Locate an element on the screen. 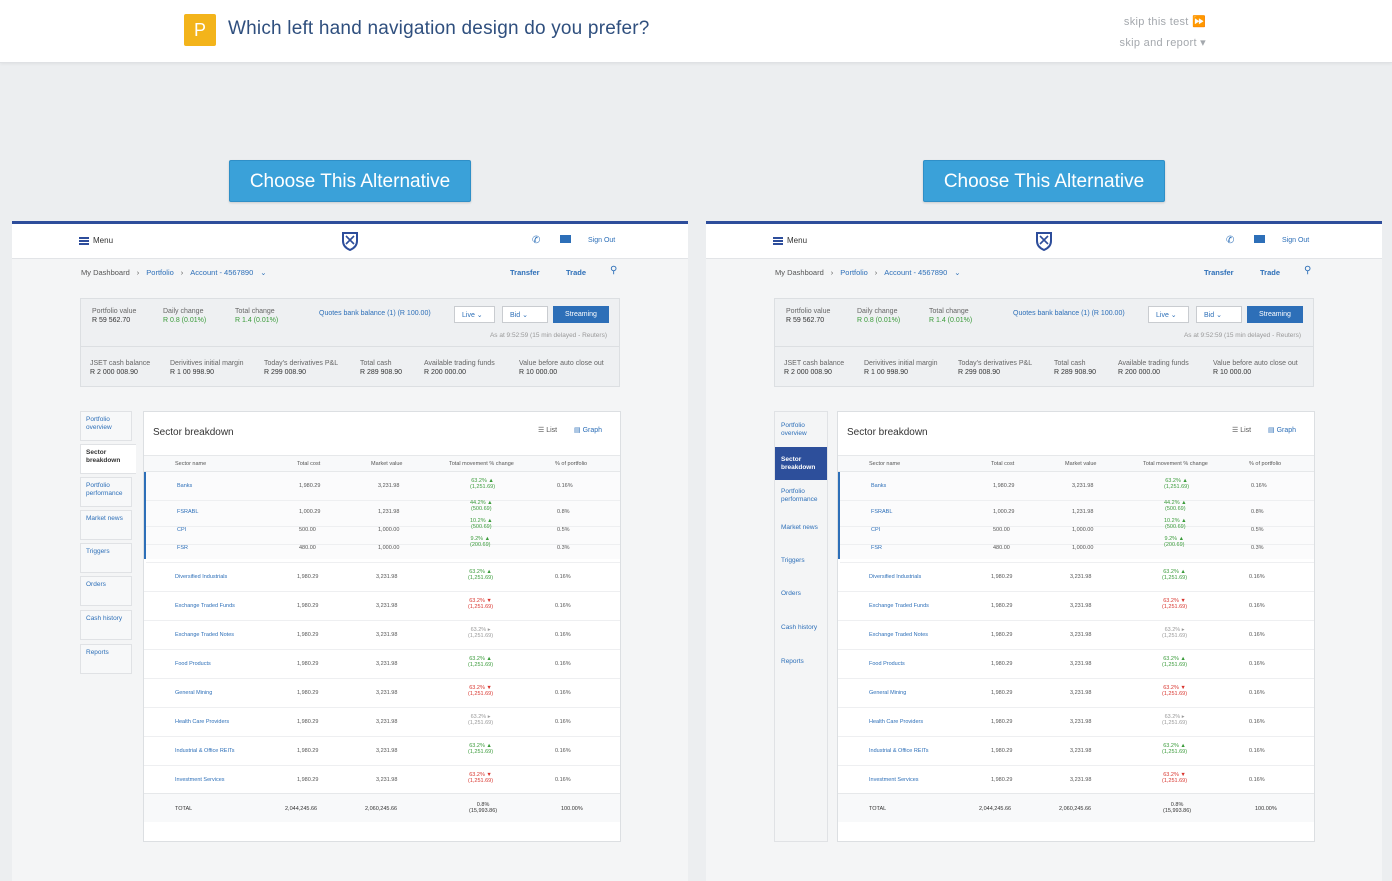  skip-report-link: skip and report ▾ is located at coordinates (1162, 43).